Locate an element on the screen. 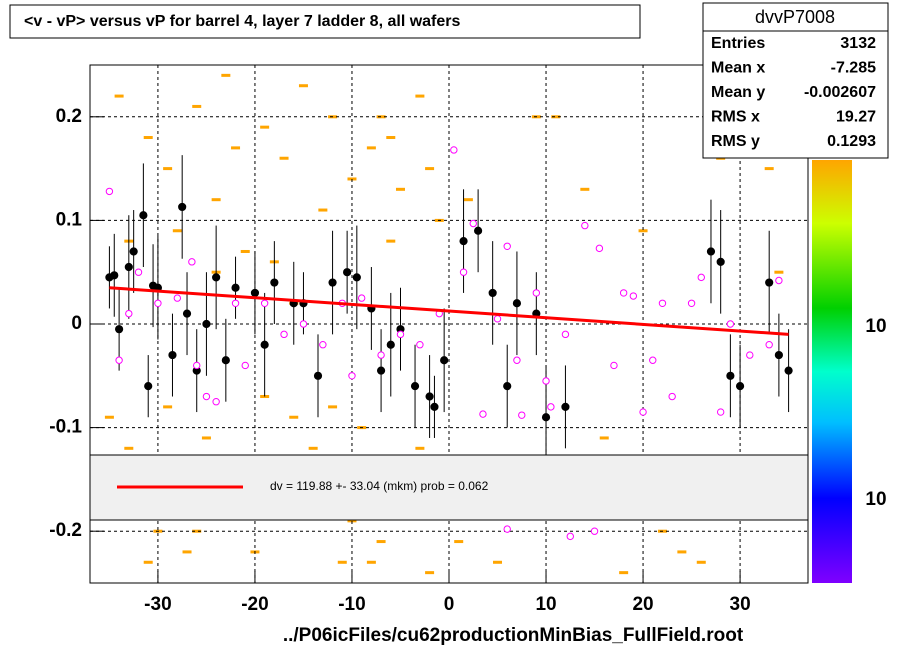  x-tick-label: 20 is located at coordinates (642, 604).